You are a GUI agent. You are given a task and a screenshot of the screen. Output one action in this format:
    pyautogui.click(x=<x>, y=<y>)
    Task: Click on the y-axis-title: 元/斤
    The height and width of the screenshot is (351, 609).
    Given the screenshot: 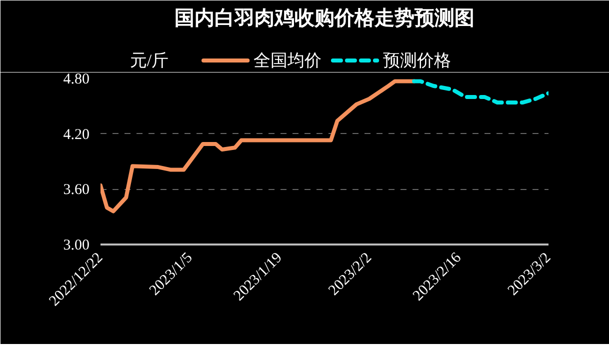 What is the action you would take?
    pyautogui.click(x=149, y=60)
    